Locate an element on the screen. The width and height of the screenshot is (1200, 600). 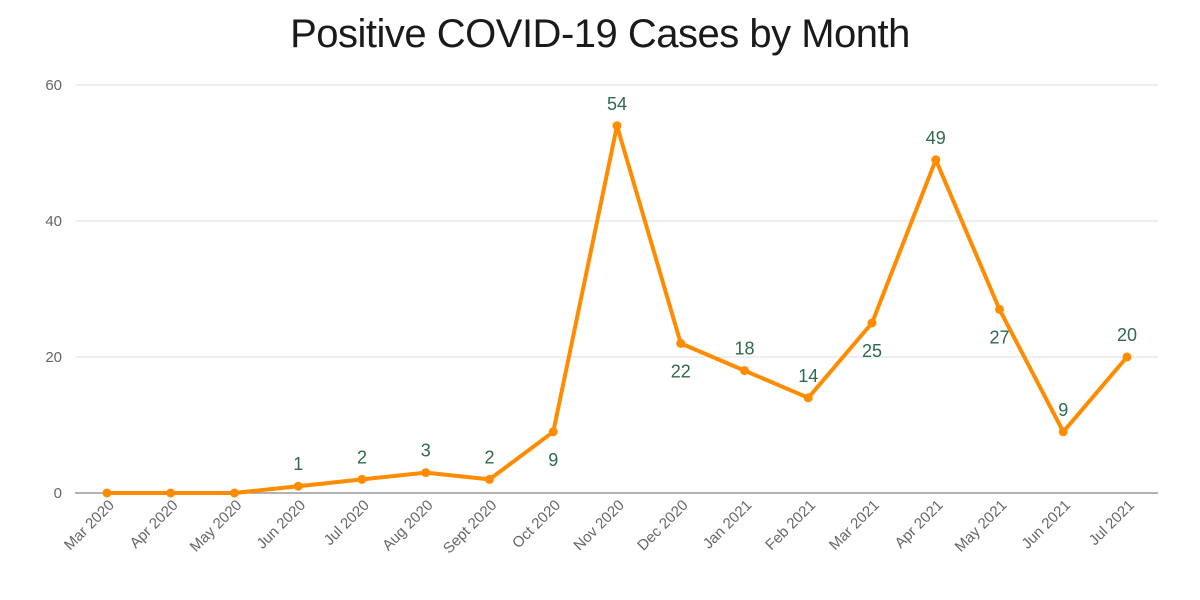
y-tick-label: 0 is located at coordinates (58, 493).